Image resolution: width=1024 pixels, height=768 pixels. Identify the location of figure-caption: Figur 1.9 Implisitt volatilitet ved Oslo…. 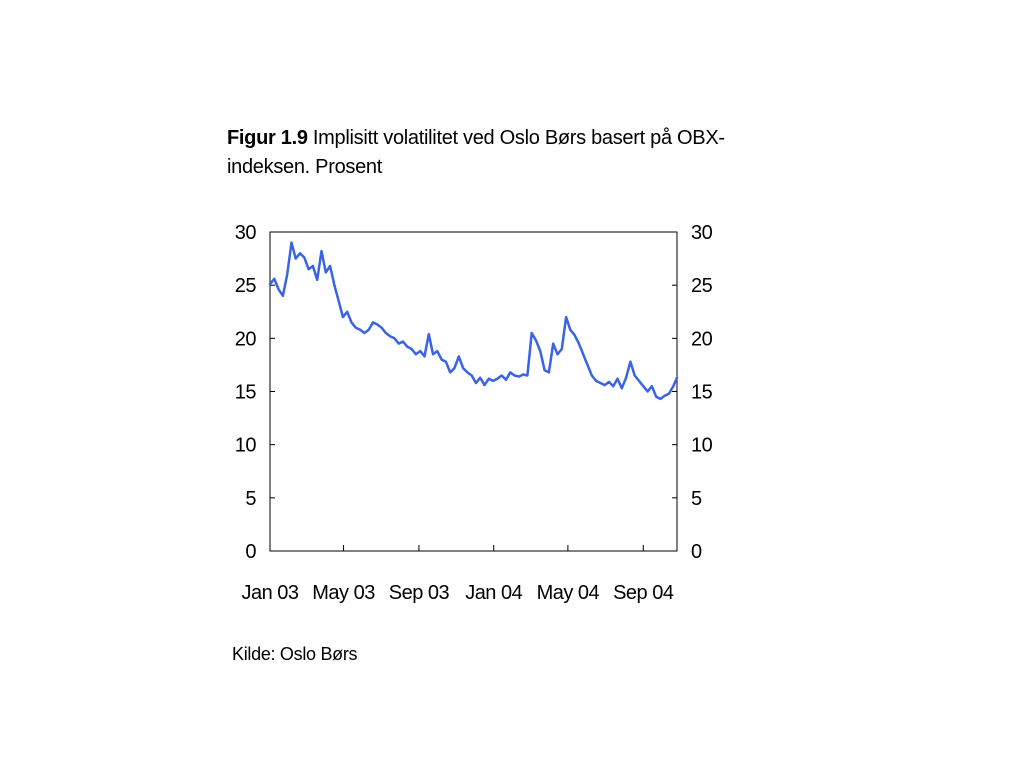
(487, 153).